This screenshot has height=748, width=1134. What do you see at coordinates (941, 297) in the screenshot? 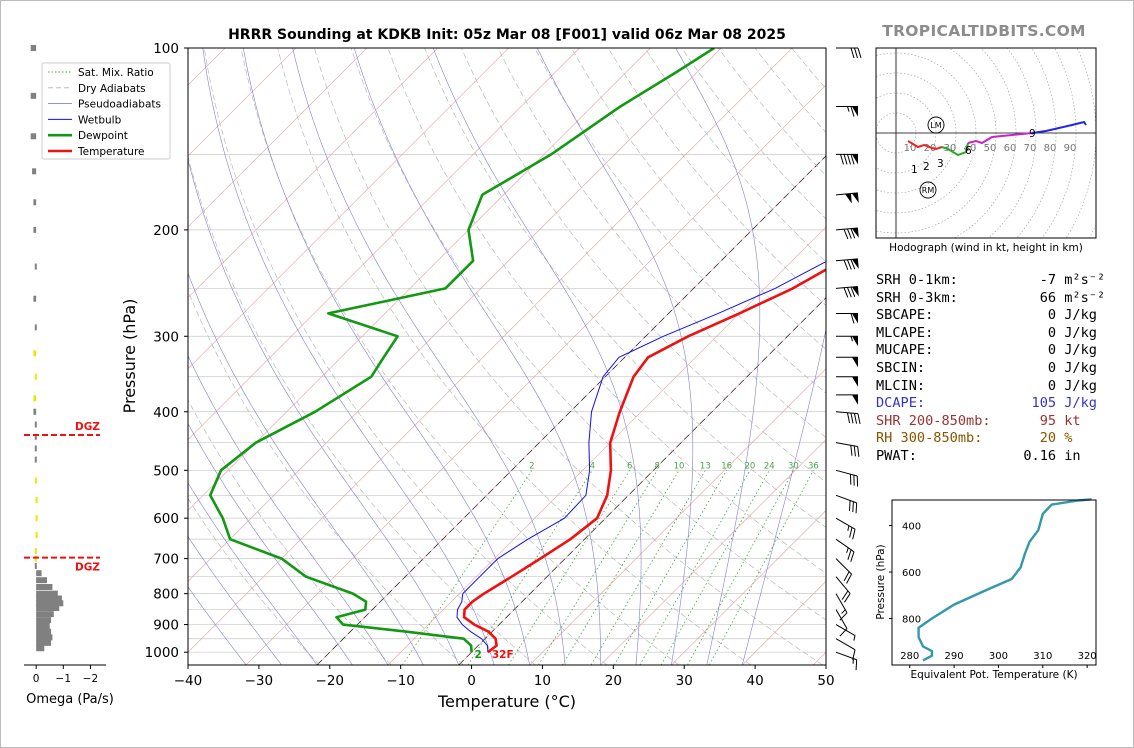
I see `stat-label: SRH 0-3km:` at bounding box center [941, 297].